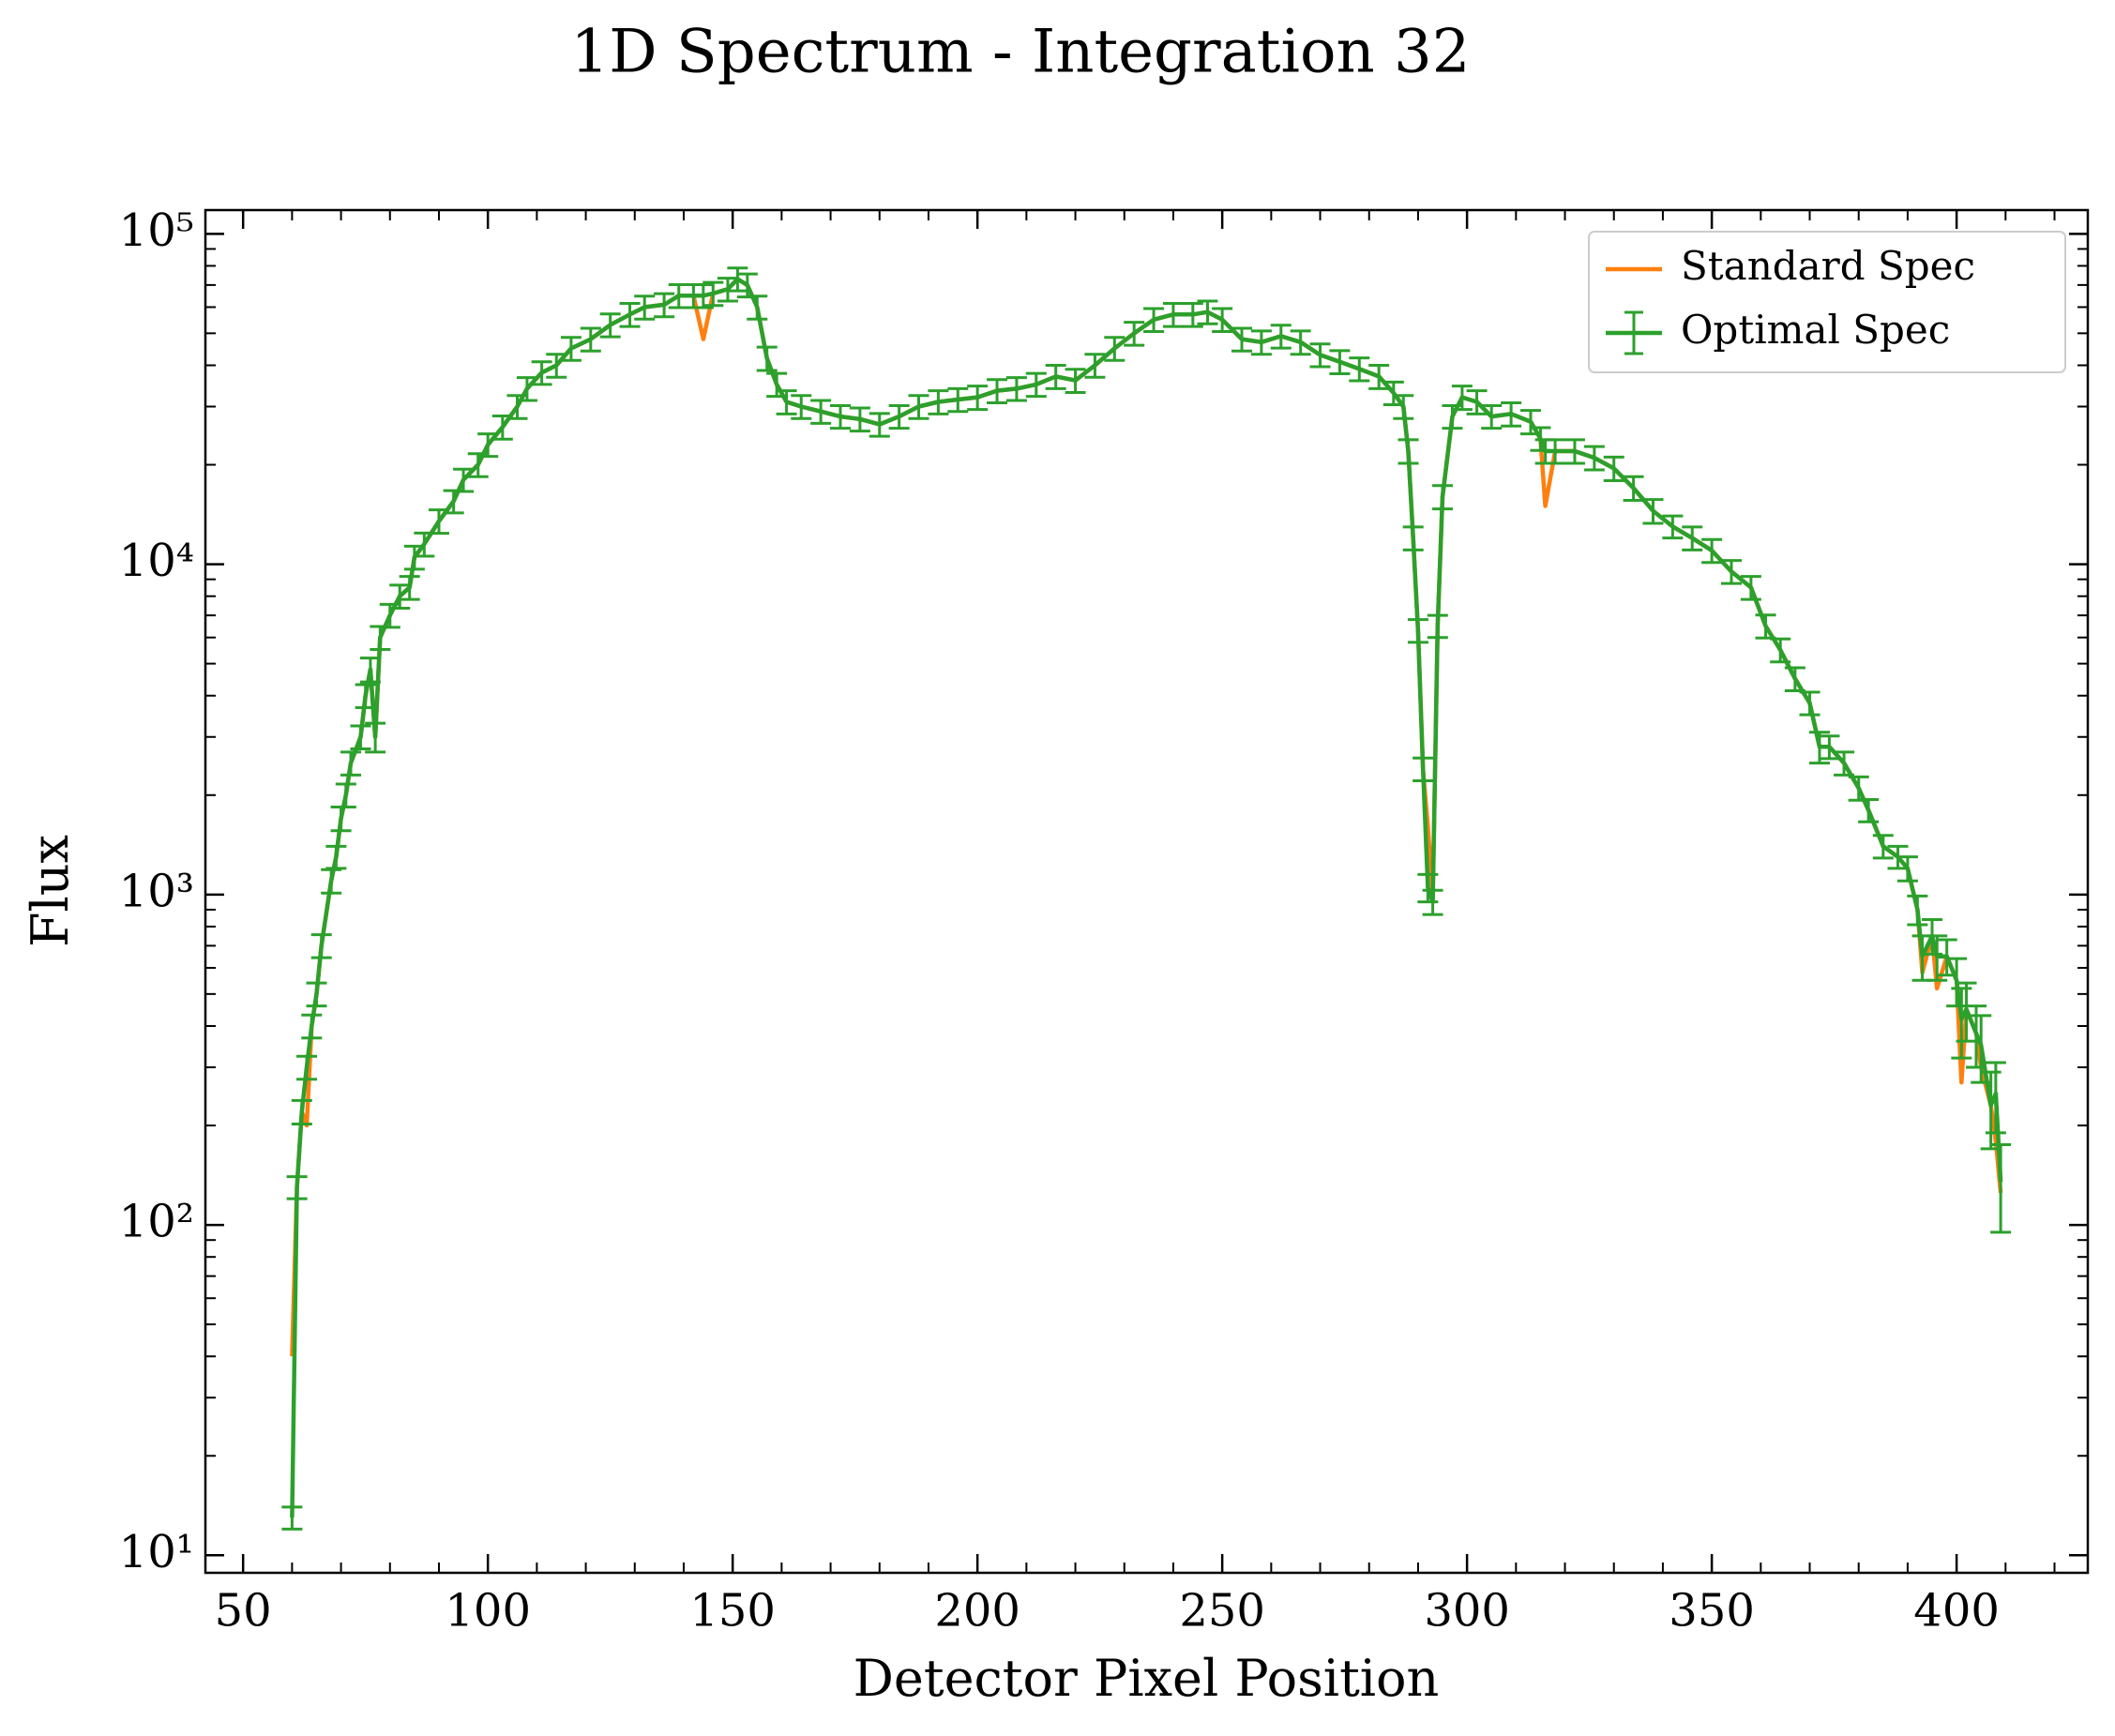 This screenshot has width=2115, height=1736. I want to click on x-tick-label: 300, so click(1467, 1611).